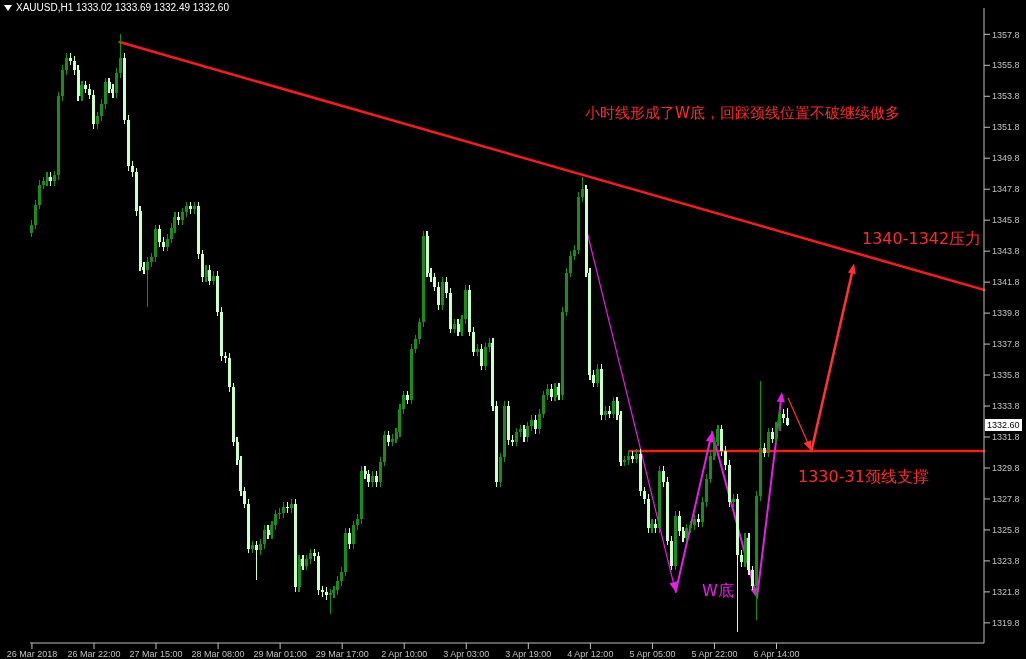 The image size is (1026, 659). Describe the element at coordinates (1006, 499) in the screenshot. I see `y-tick-label: 1327.8` at that location.